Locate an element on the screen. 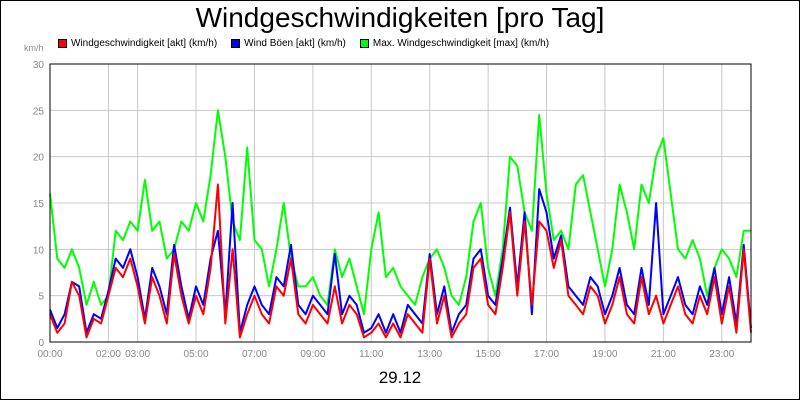 This screenshot has height=400, width=800. y-tick-label: 30 is located at coordinates (39, 65).